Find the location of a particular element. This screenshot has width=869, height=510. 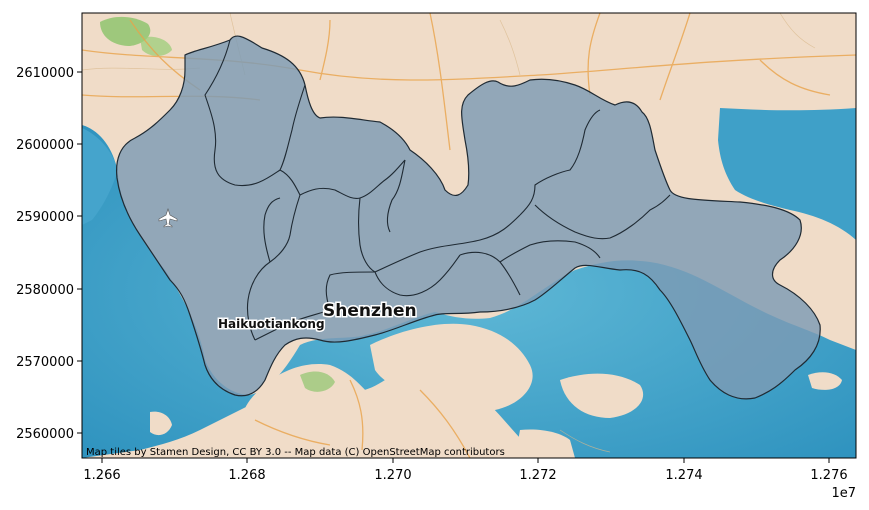

y-tick-label: 2570000 is located at coordinates (45, 362).